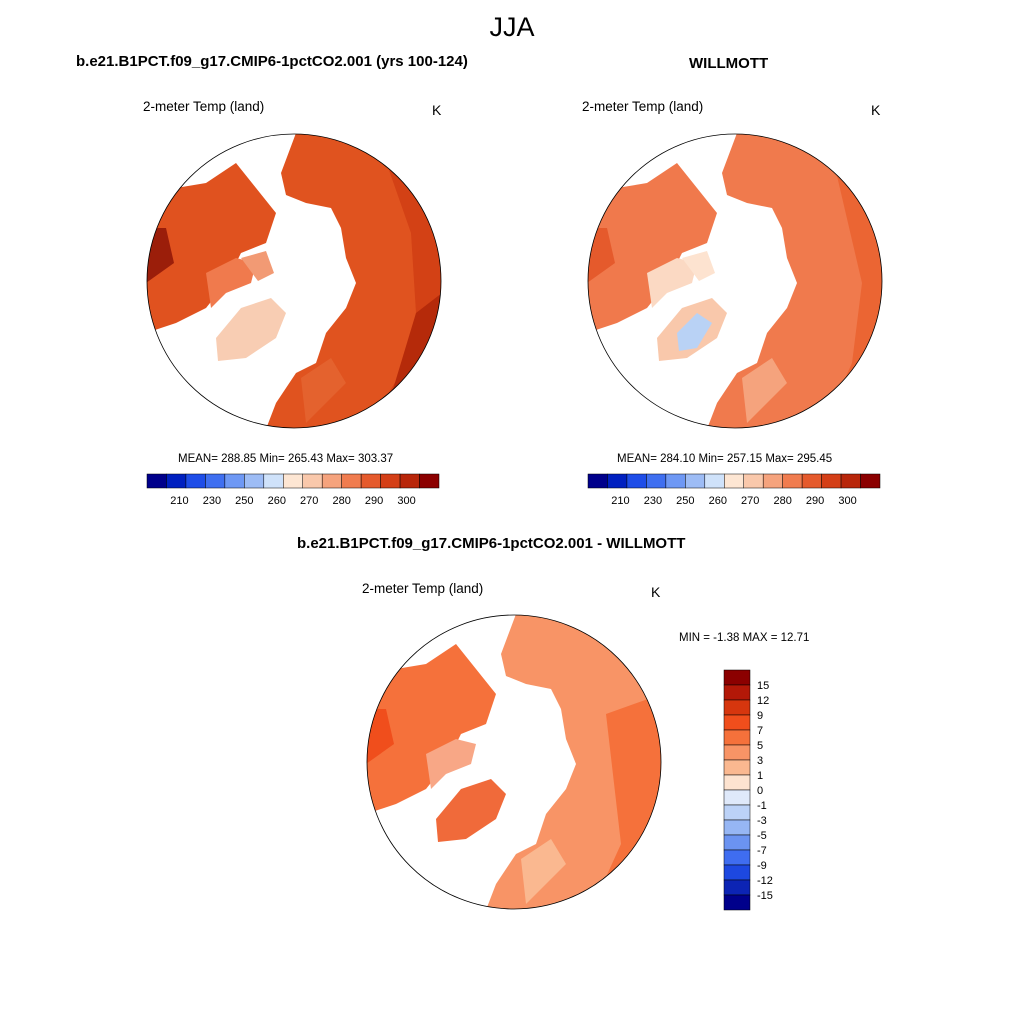 The height and width of the screenshot is (1024, 1024). I want to click on obs-polar-map, so click(735, 281).